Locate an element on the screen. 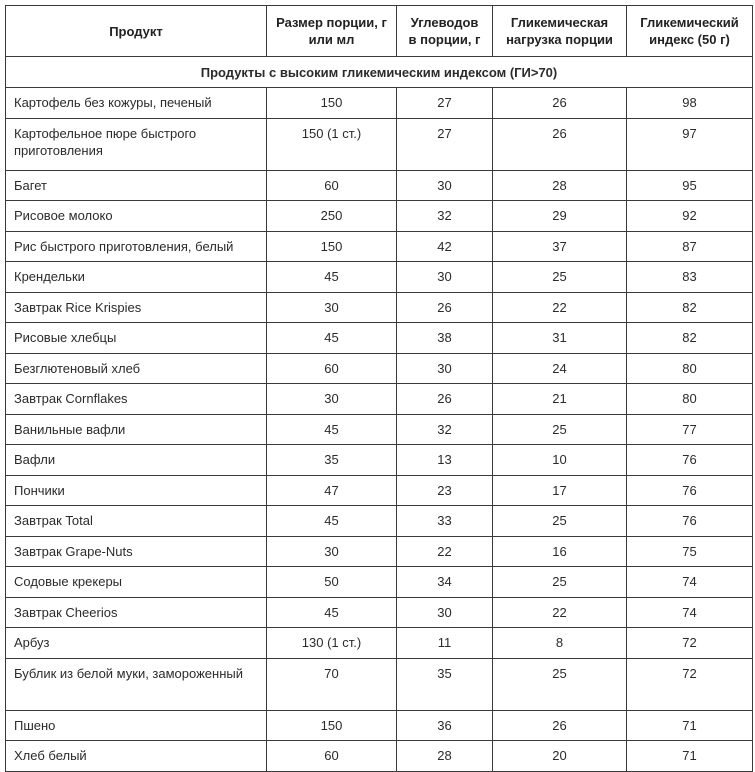 The height and width of the screenshot is (772, 755). product-name-cell: Завтрак Cornflakes is located at coordinates (136, 399).